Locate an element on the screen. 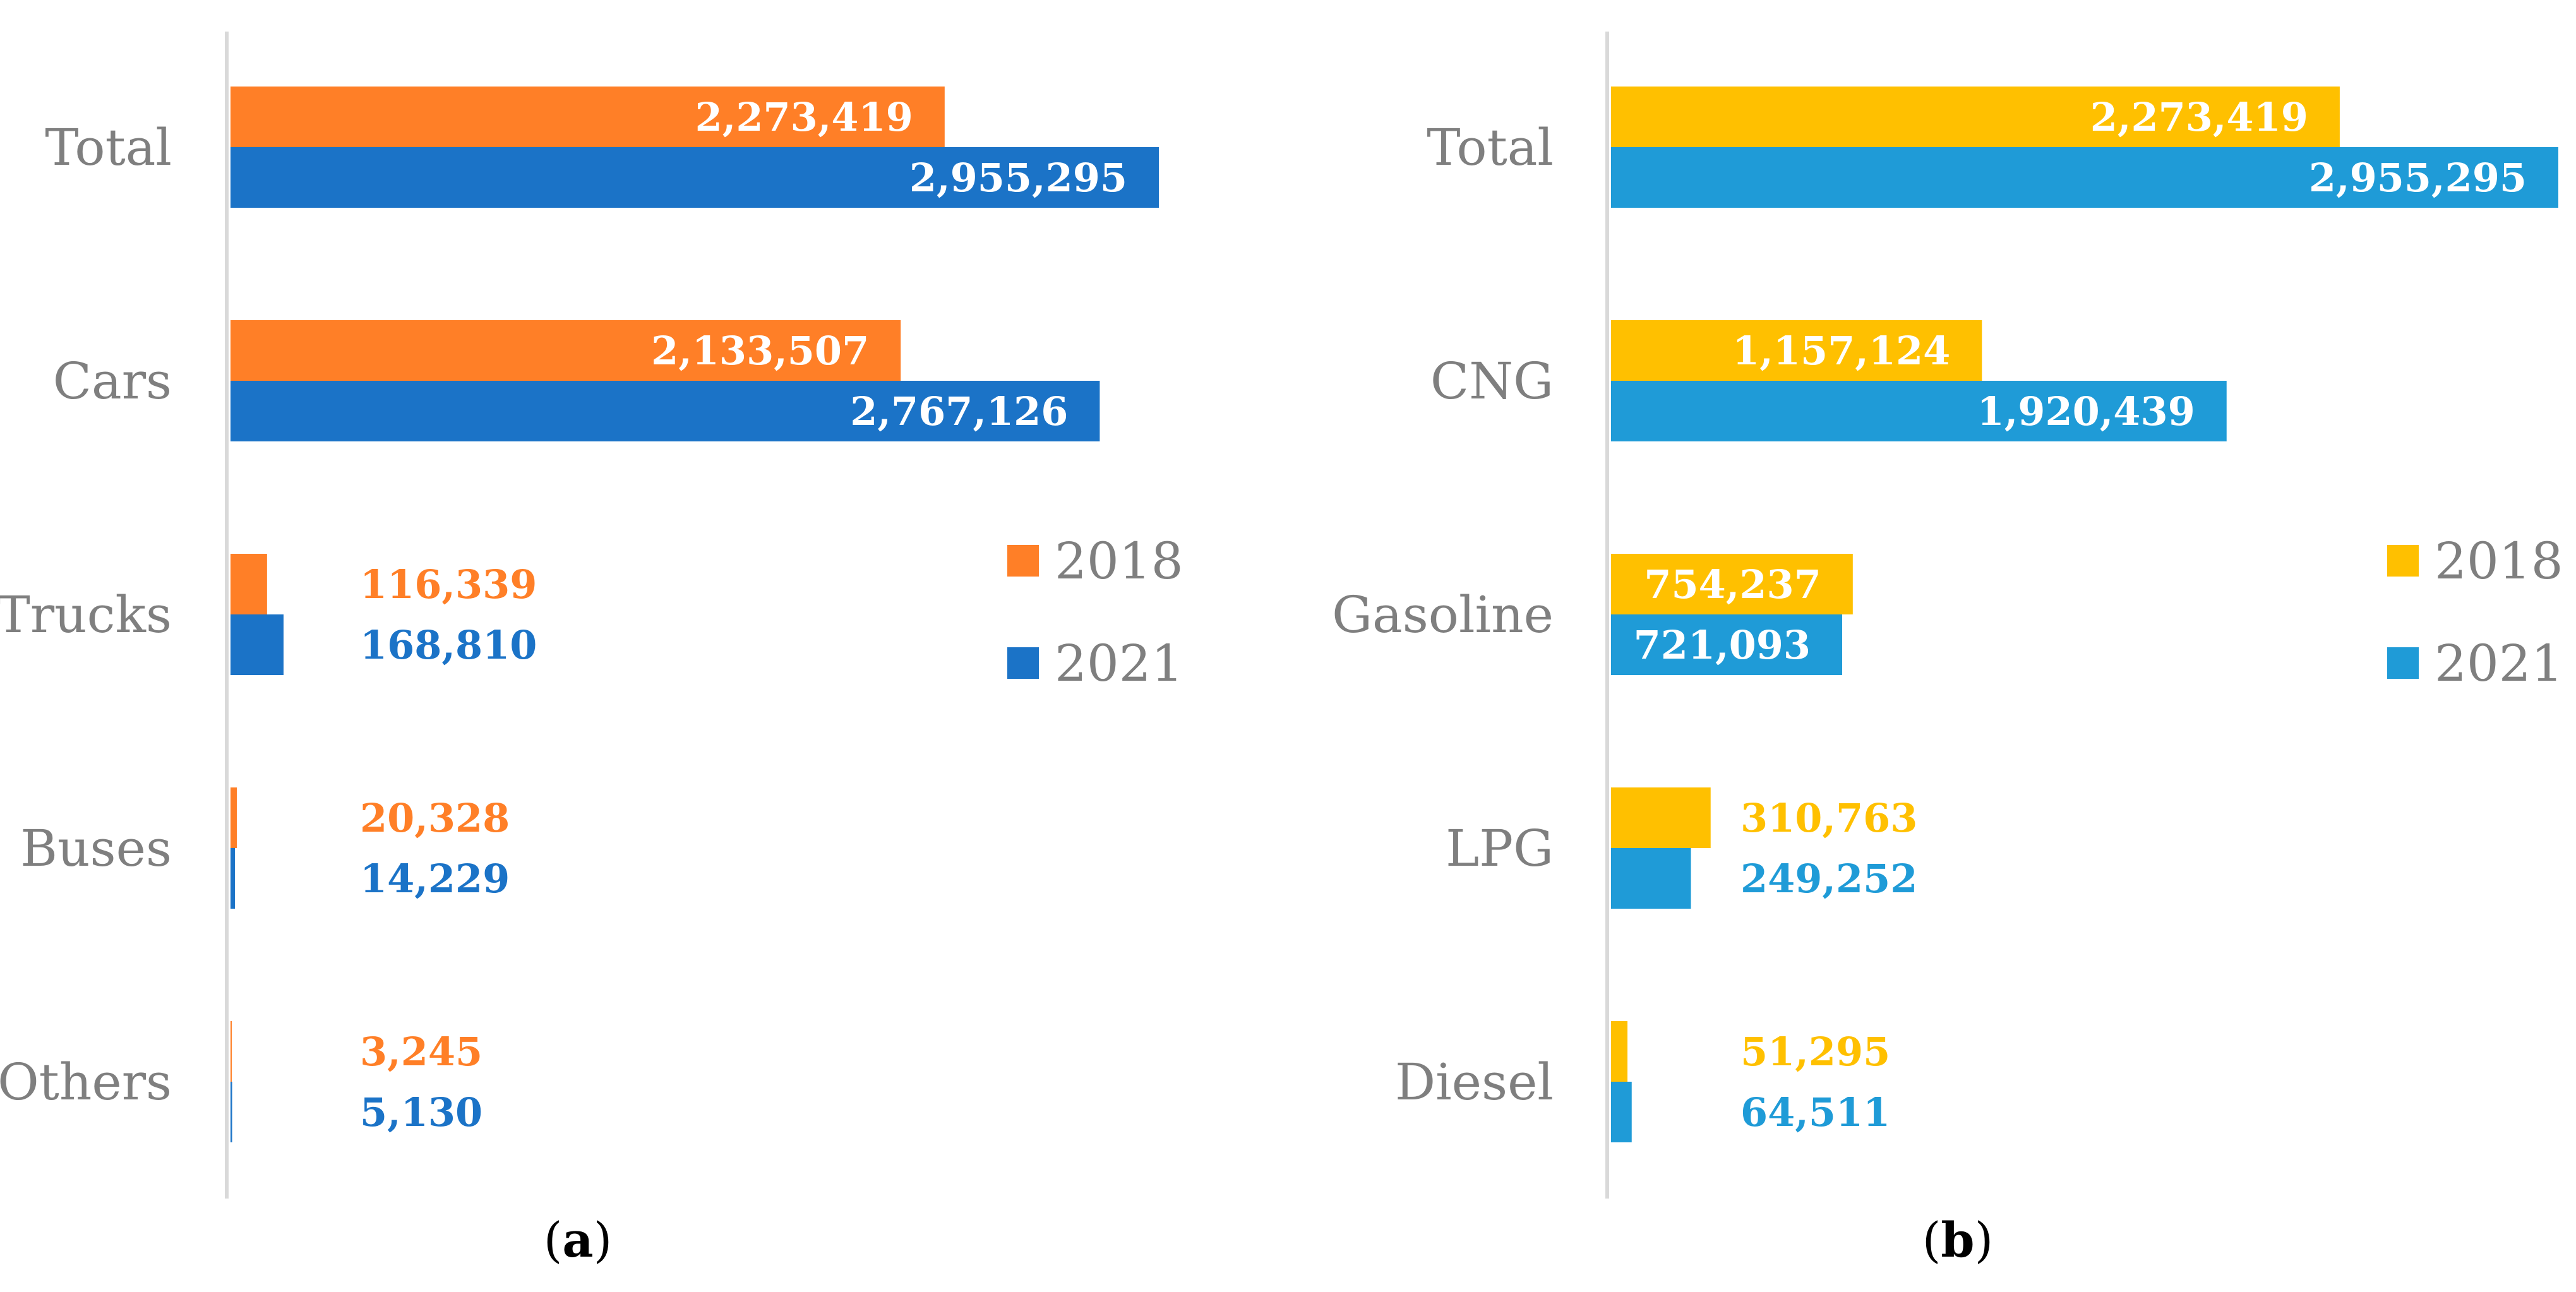 This screenshot has width=2576, height=1292. panel-a-legend-swatch-2021 is located at coordinates (1023, 663).